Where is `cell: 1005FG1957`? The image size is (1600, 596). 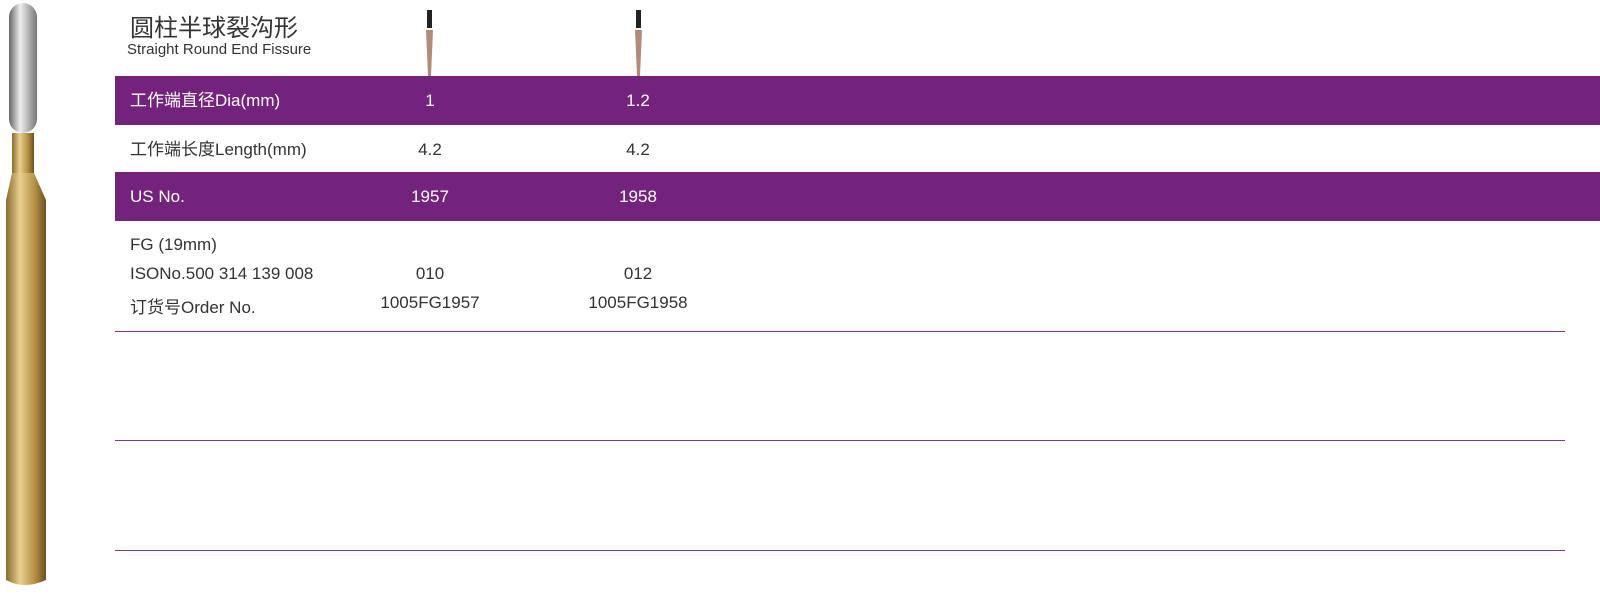 cell: 1005FG1957 is located at coordinates (430, 302).